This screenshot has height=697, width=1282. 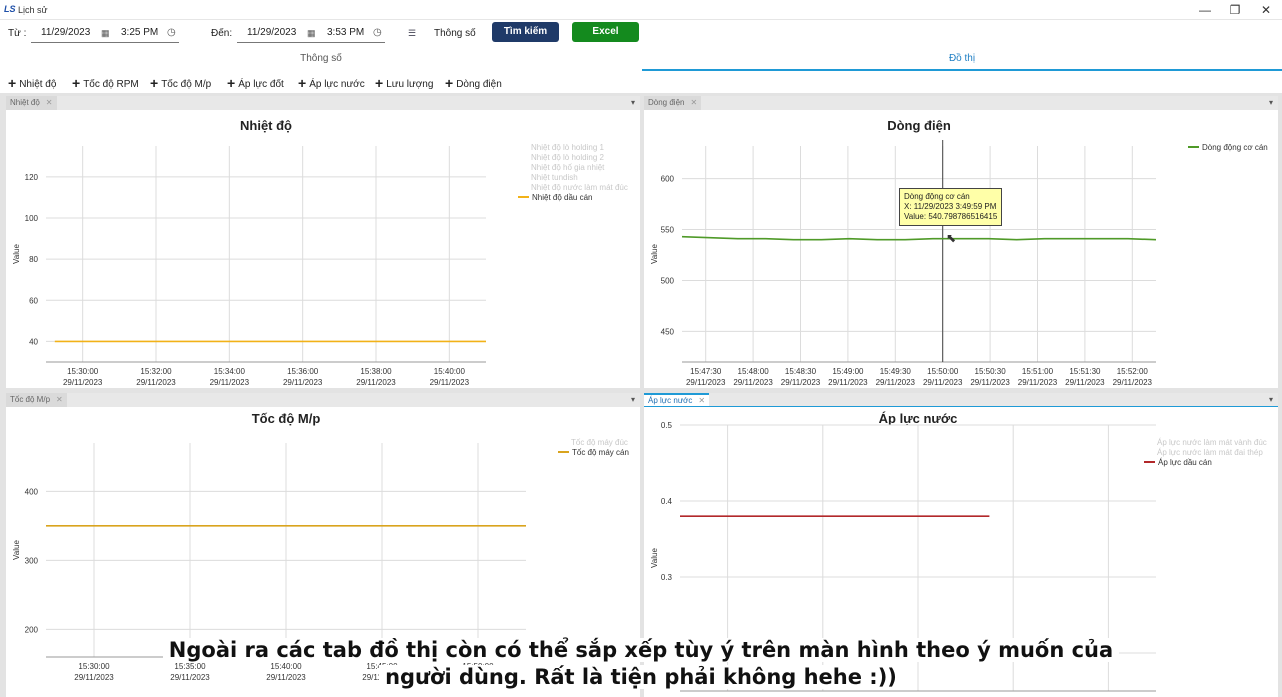 I want to click on y-tick-label: 0.4, so click(x=667, y=501).